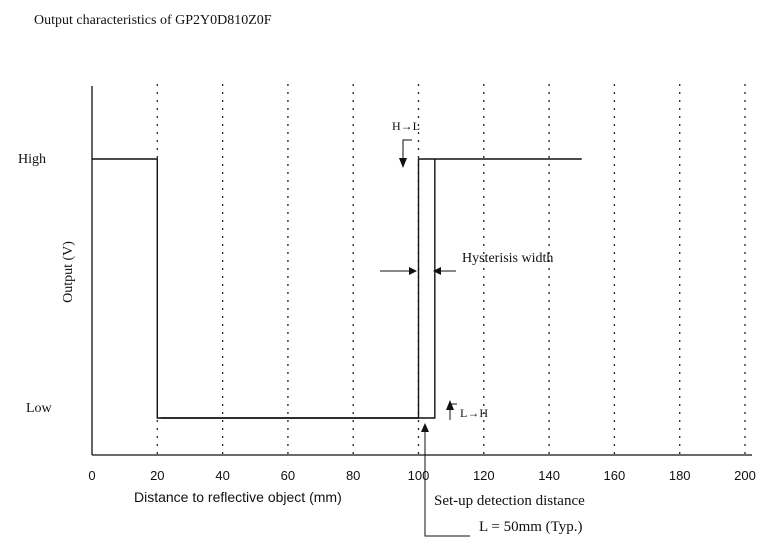  Describe the element at coordinates (549, 475) in the screenshot. I see `x-tick-label-140: 140` at that location.